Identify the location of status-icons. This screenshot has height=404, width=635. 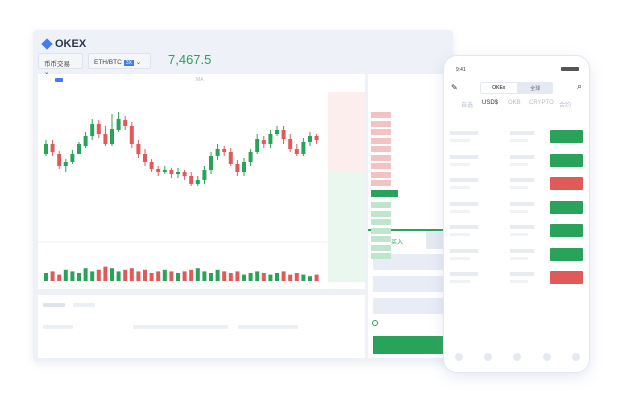
(570, 69).